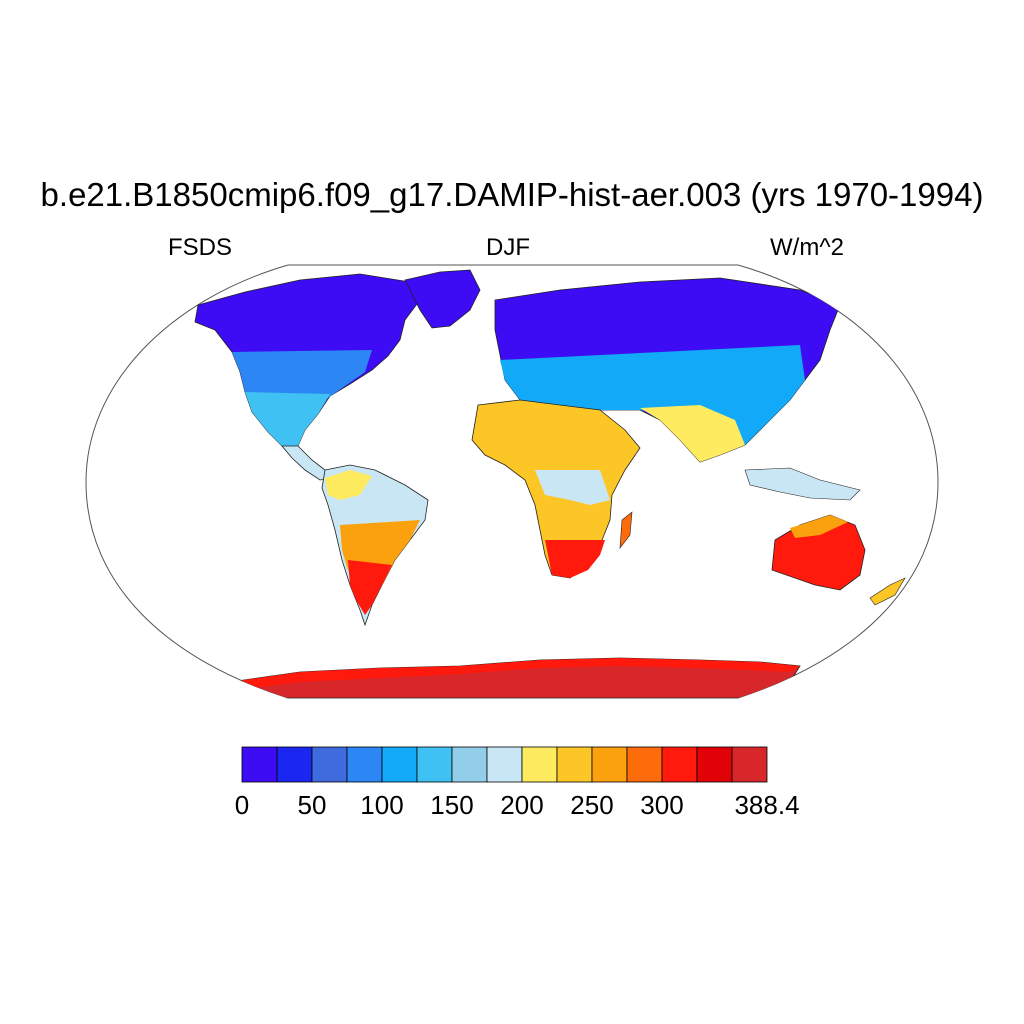 The width and height of the screenshot is (1024, 1024). What do you see at coordinates (662, 805) in the screenshot?
I see `colorbar-tick-label: 300` at bounding box center [662, 805].